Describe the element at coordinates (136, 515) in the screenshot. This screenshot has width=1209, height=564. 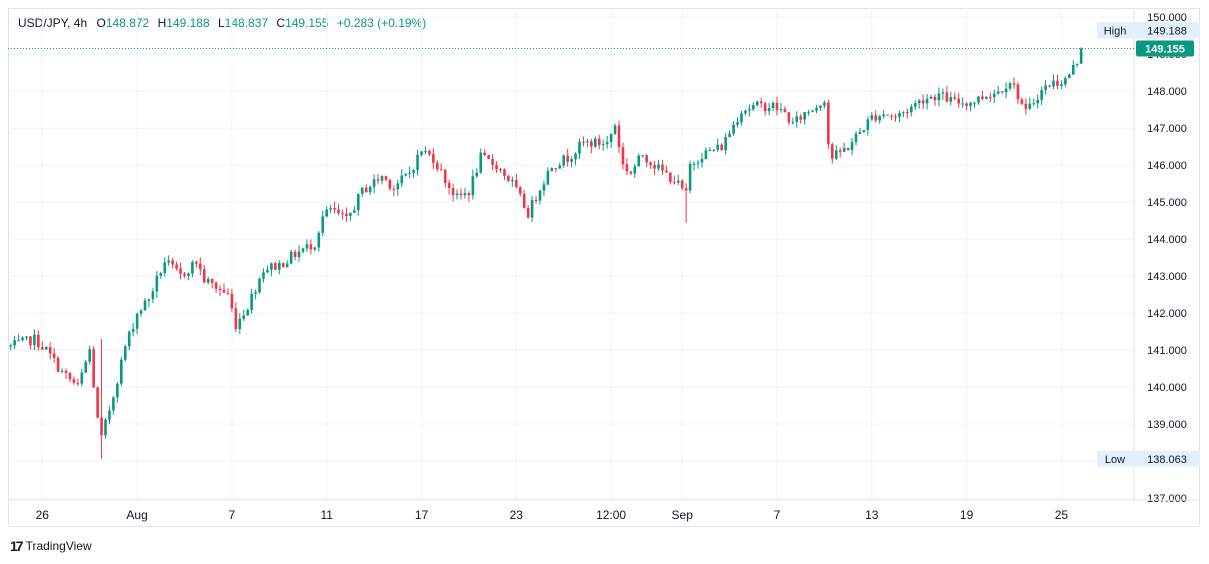
I see `x-tick-label: Aug` at that location.